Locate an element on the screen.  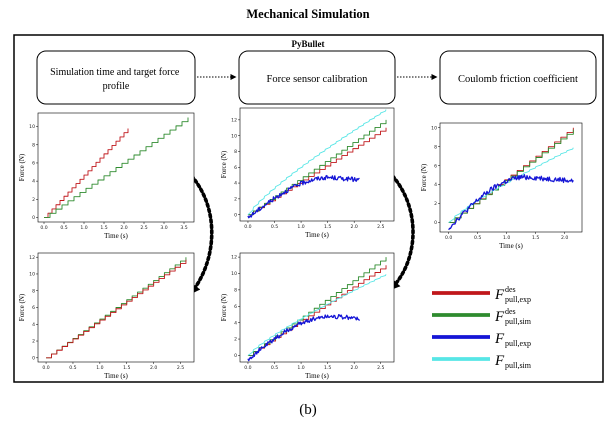
plot-area is located at coordinates (317, 164).